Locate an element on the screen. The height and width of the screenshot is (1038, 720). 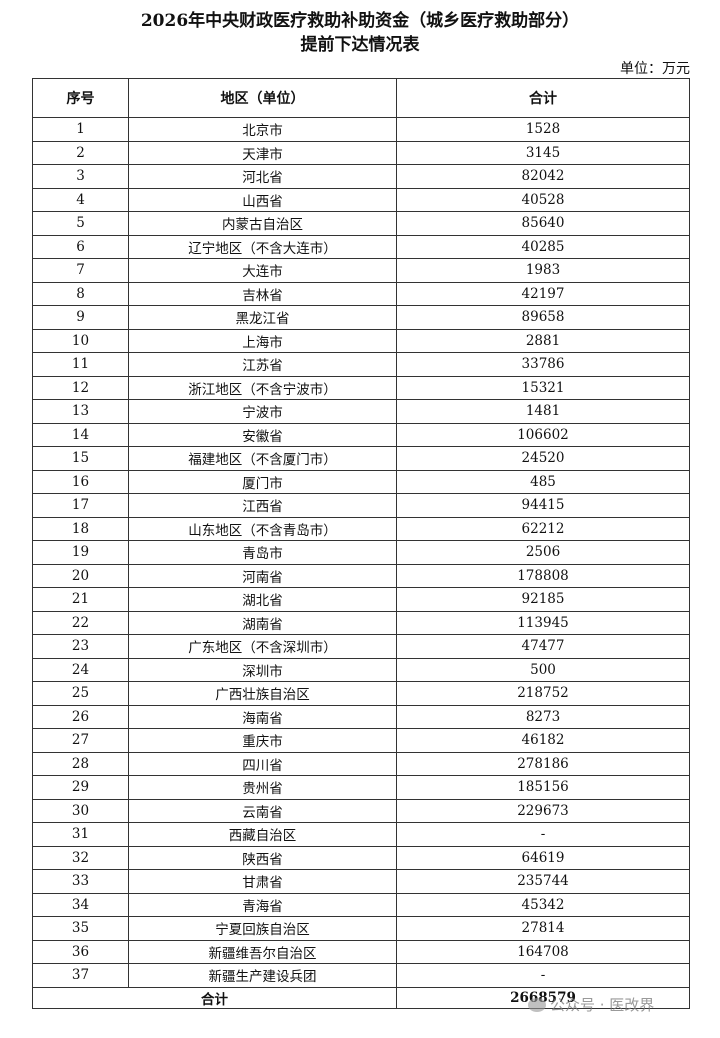
row-region: 江西省 is located at coordinates (262, 505).